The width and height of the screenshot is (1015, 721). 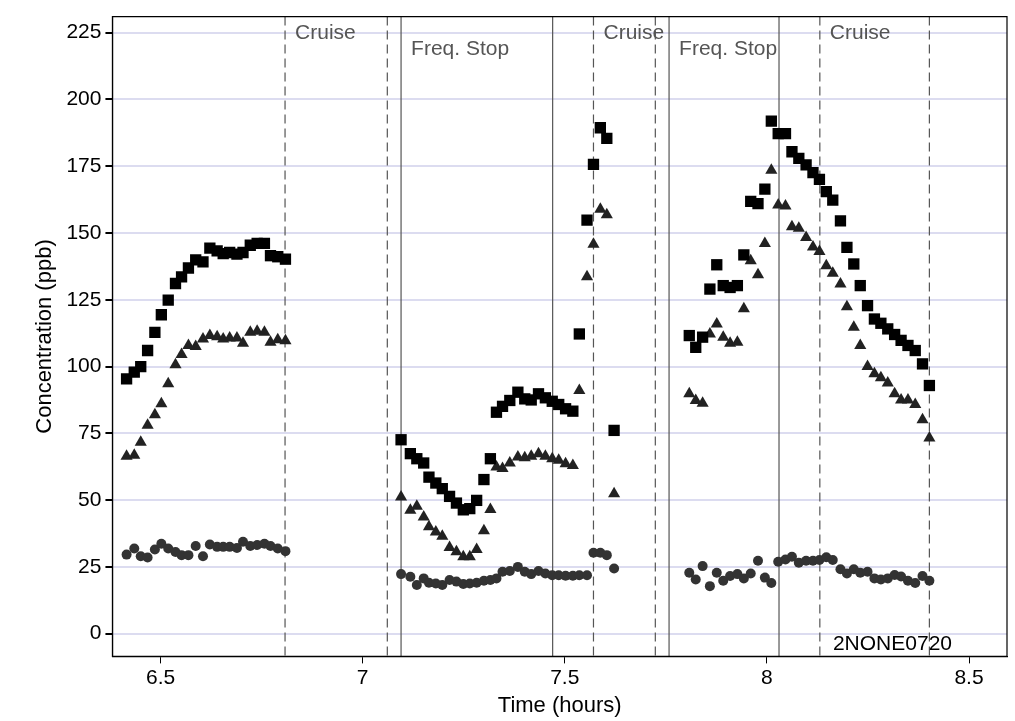 I want to click on y-tick-label: 25, so click(x=90, y=565).